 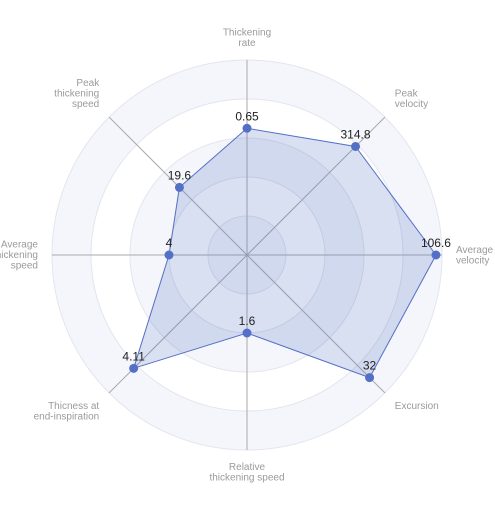 What do you see at coordinates (180, 175) in the screenshot?
I see `radar-value-label: 19.6` at bounding box center [180, 175].